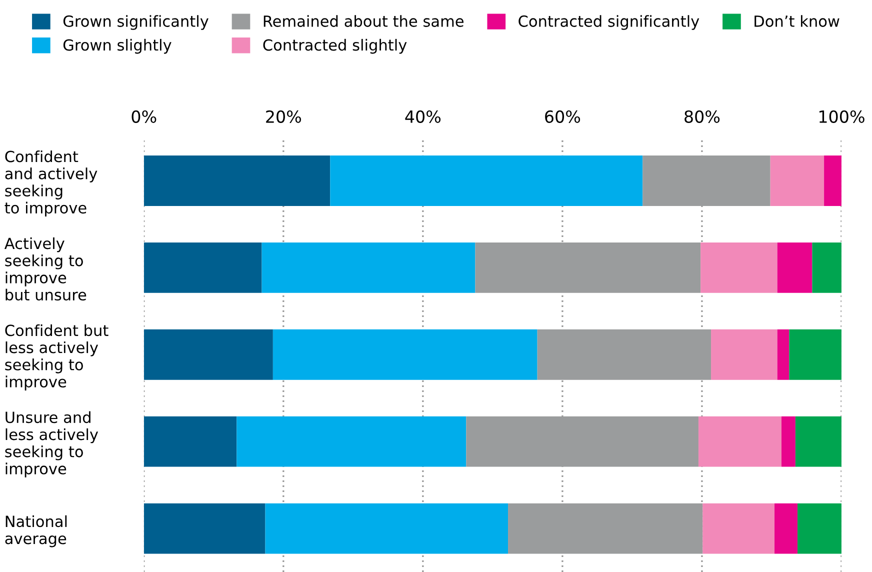 This screenshot has width=872, height=572. Describe the element at coordinates (702, 116) in the screenshot. I see `x-tick-label: 80%` at that location.